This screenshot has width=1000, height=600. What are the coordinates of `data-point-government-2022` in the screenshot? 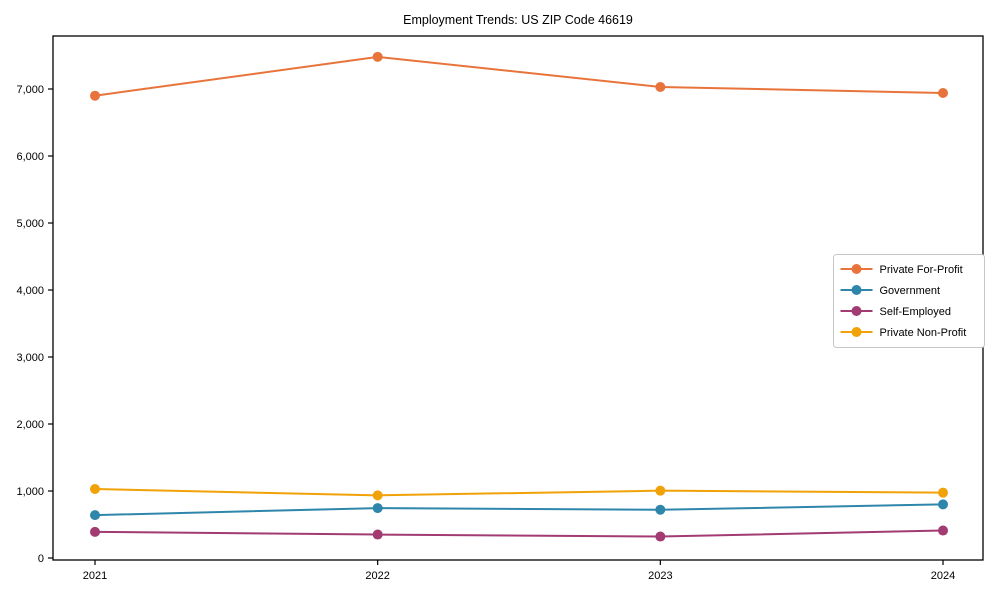 It's located at (377, 508).